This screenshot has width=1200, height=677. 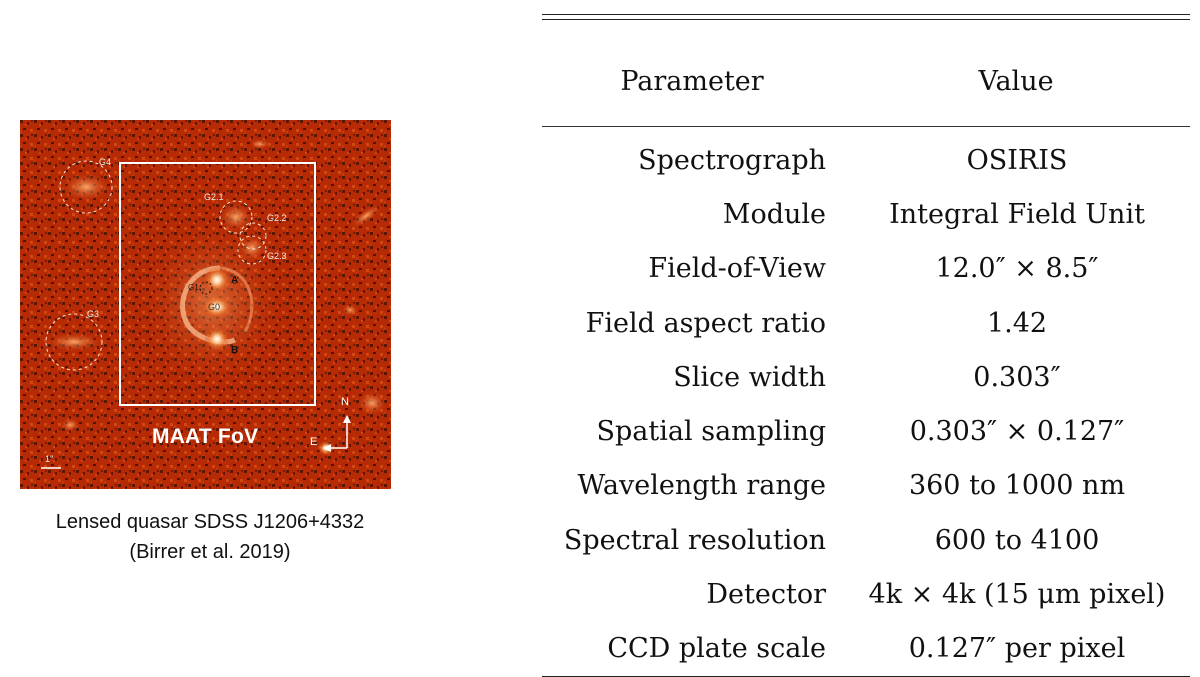 I want to click on maat-fov-label: MAAT FoV, so click(x=205, y=436).